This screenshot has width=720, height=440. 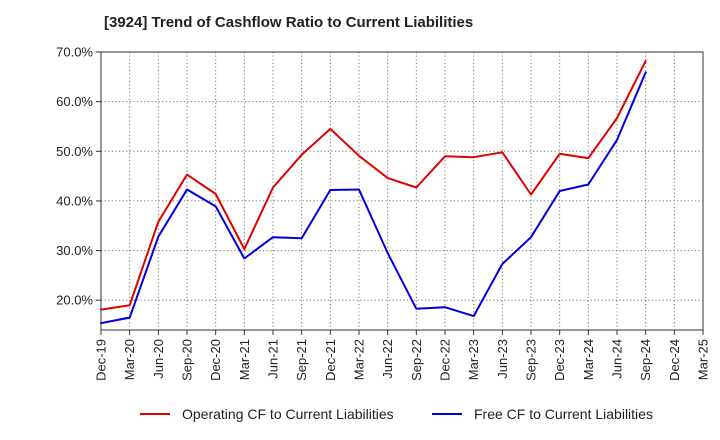 What do you see at coordinates (674, 360) in the screenshot?
I see `x-tick-label: Dec-24` at bounding box center [674, 360].